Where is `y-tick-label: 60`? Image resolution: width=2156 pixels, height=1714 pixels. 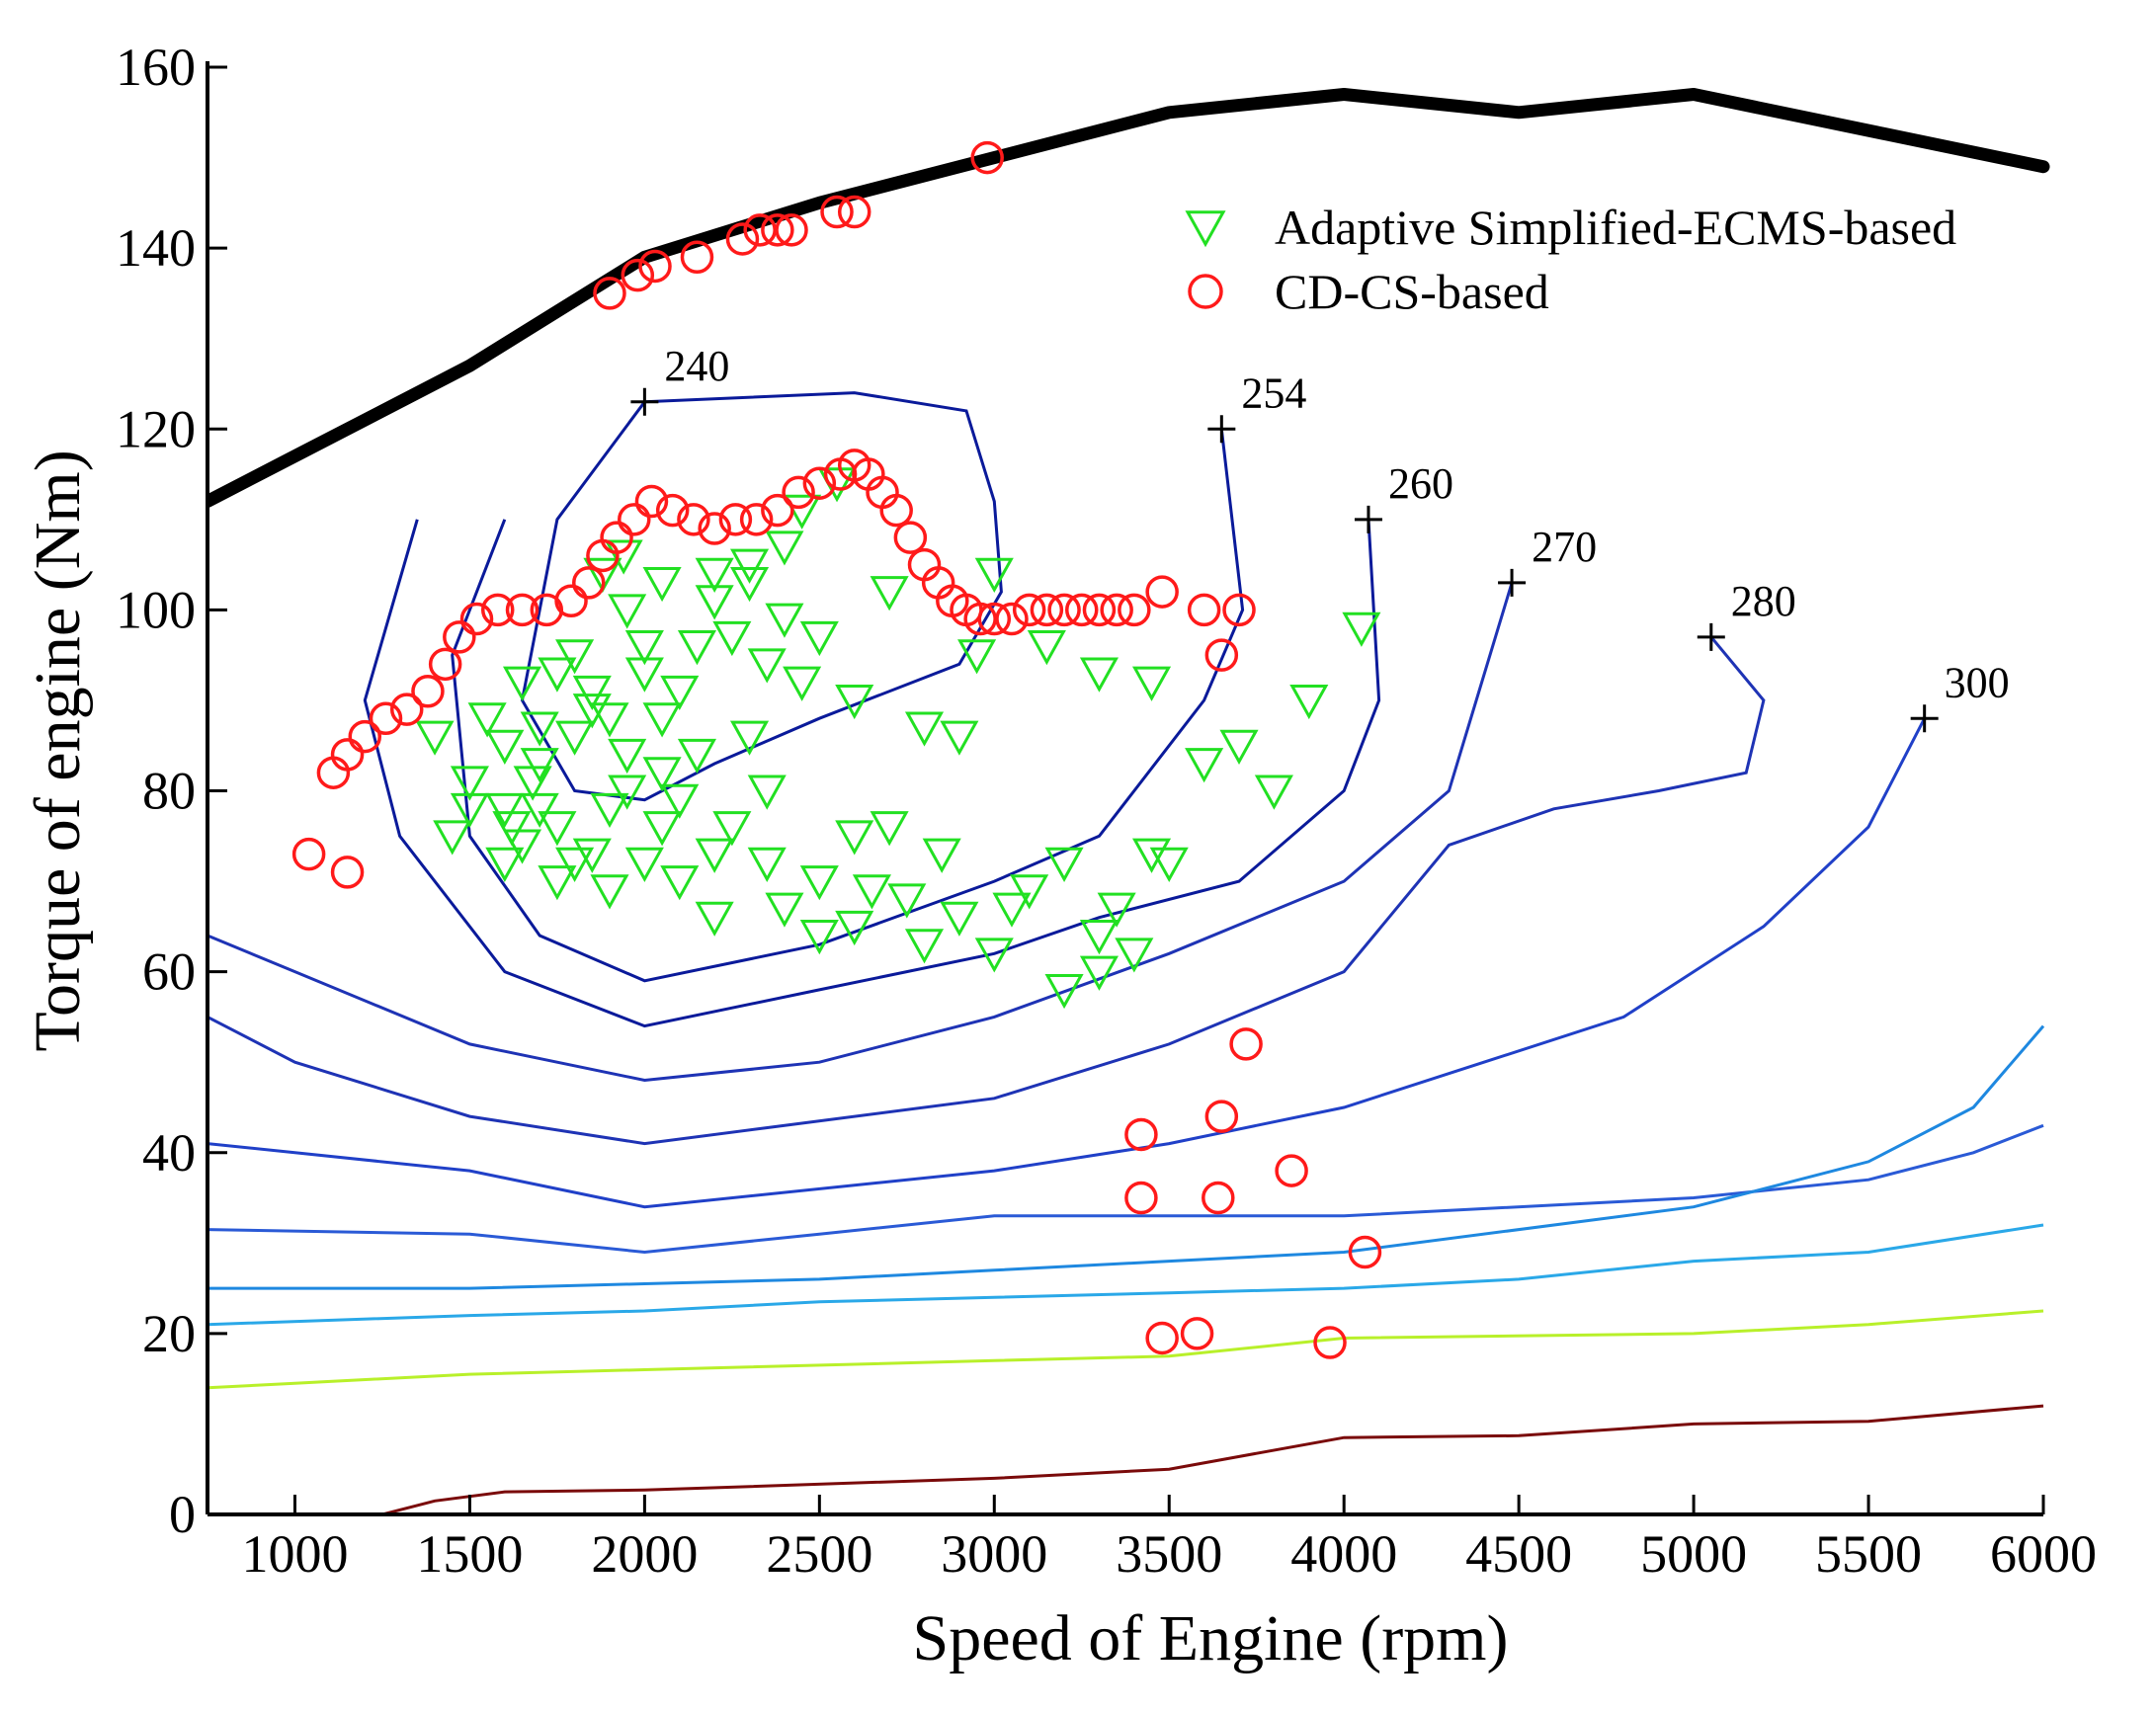 y-tick-label: 60 is located at coordinates (169, 972).